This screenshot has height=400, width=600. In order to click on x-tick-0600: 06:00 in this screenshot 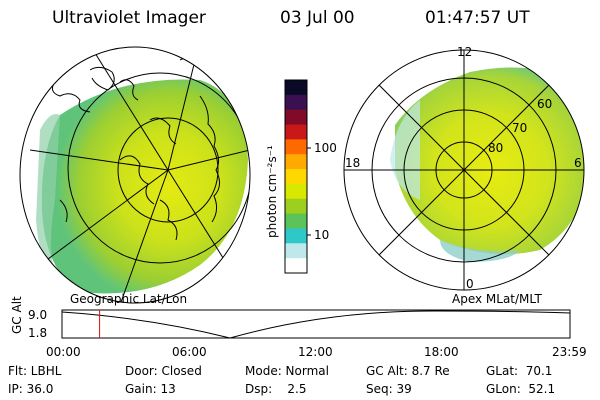, I will do `click(189, 352)`.